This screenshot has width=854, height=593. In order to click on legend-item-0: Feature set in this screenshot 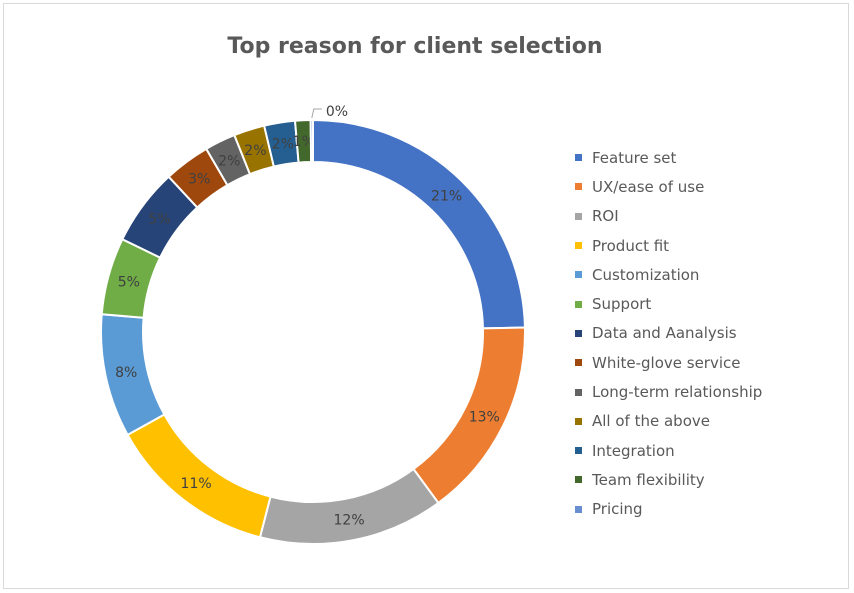, I will do `click(668, 157)`.